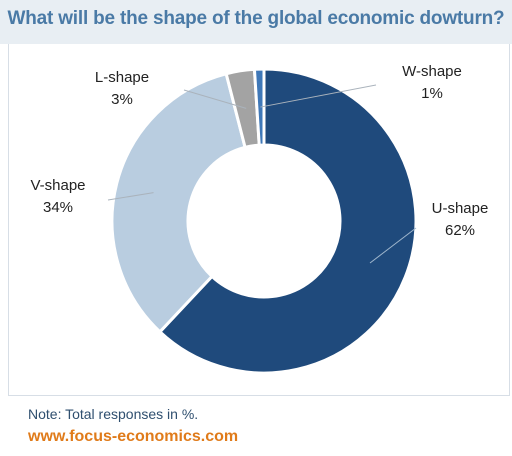 This screenshot has height=456, width=512. I want to click on value-label-w-shape: 1%, so click(432, 93).